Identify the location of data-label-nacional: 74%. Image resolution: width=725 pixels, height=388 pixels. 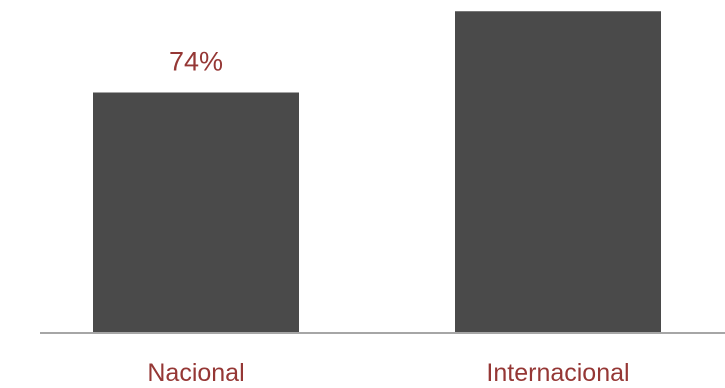
(196, 62).